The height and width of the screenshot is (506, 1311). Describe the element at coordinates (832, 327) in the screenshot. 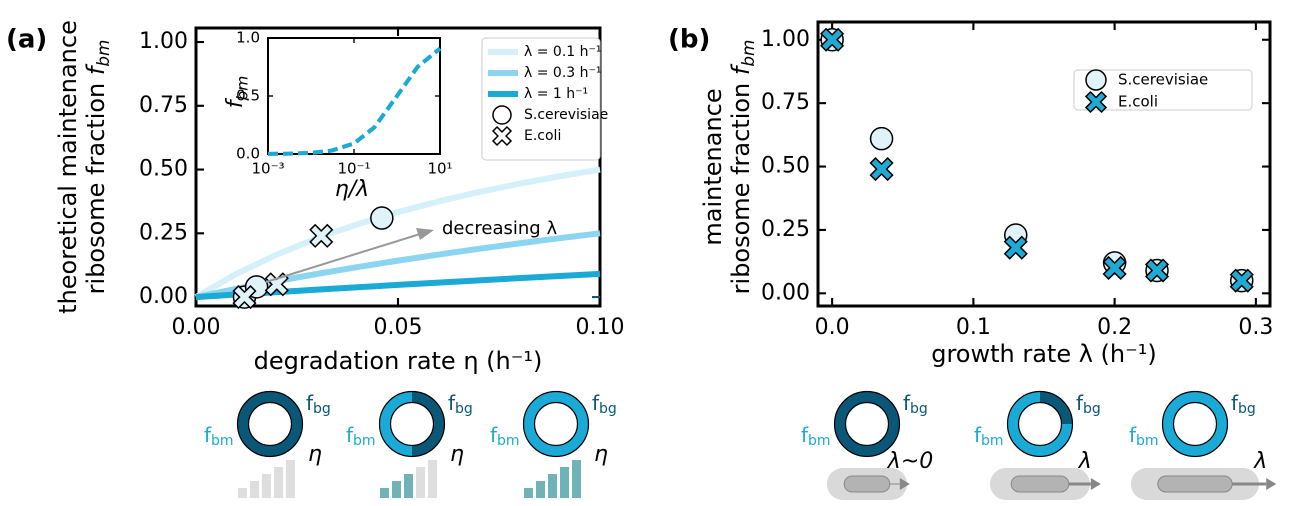

I see `x-tick-label: 0.0` at that location.